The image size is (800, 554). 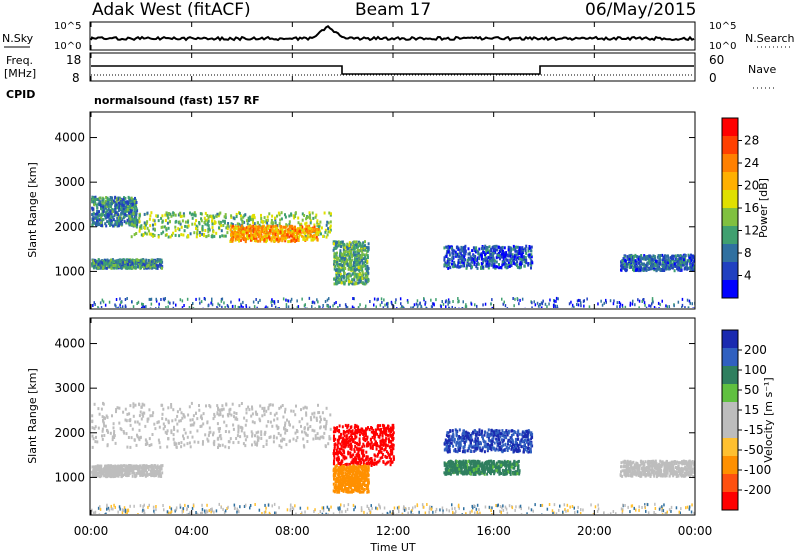 What do you see at coordinates (363, 445) in the screenshot?
I see `echo-feature` at bounding box center [363, 445].